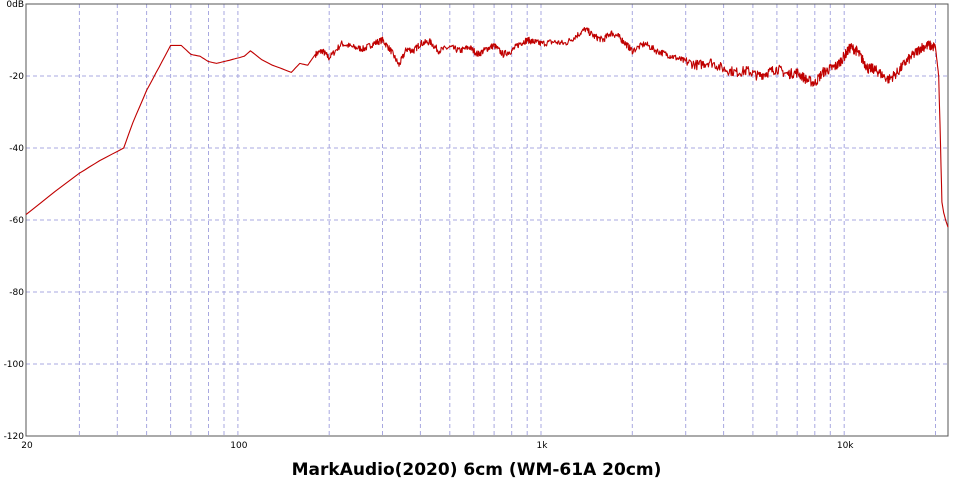 This screenshot has width=953, height=494. Describe the element at coordinates (238, 446) in the screenshot. I see `x-tick-label: 100` at that location.